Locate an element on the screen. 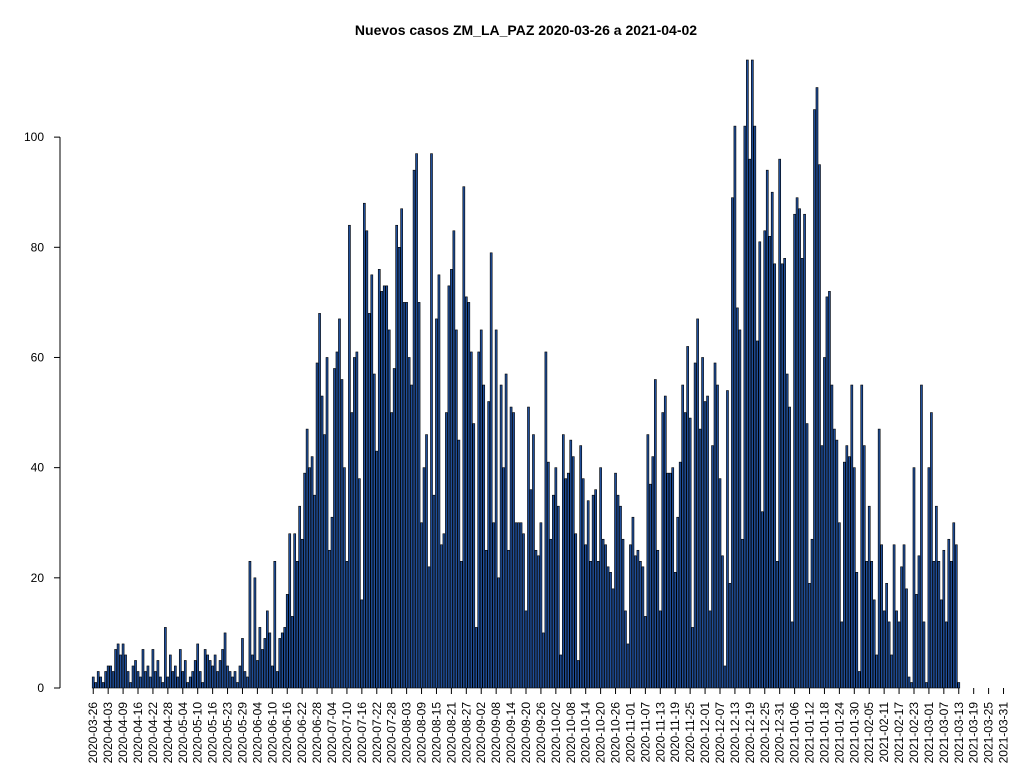 The height and width of the screenshot is (768, 1024). x-tick-label: 2020-10-14 is located at coordinates (586, 733).